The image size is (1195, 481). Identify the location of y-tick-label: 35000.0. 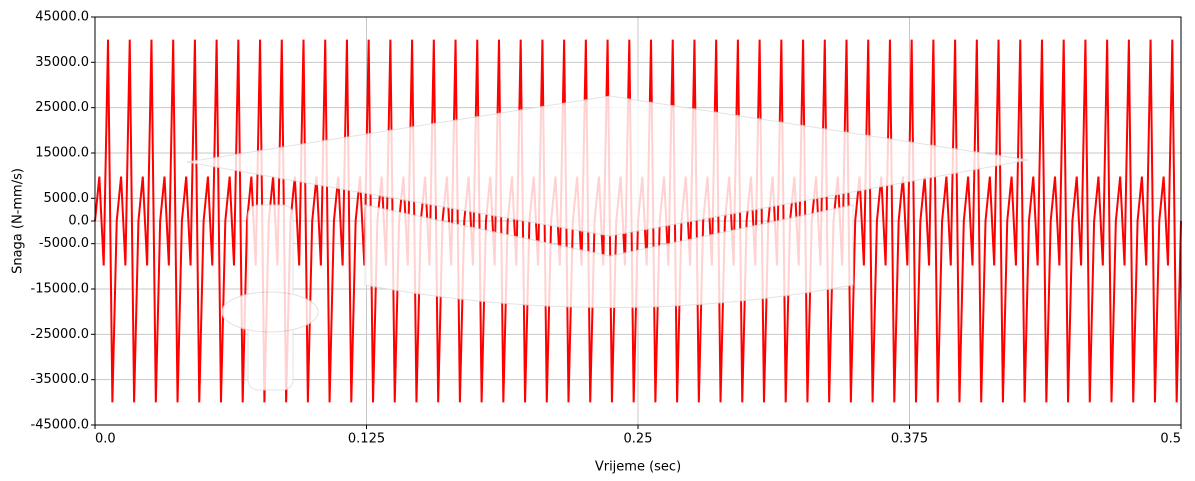
(62, 62).